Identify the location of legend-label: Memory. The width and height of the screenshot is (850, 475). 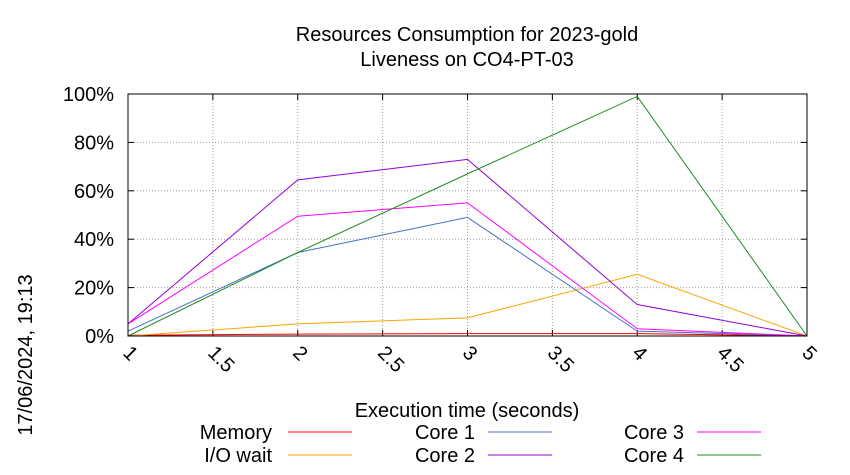
(236, 433).